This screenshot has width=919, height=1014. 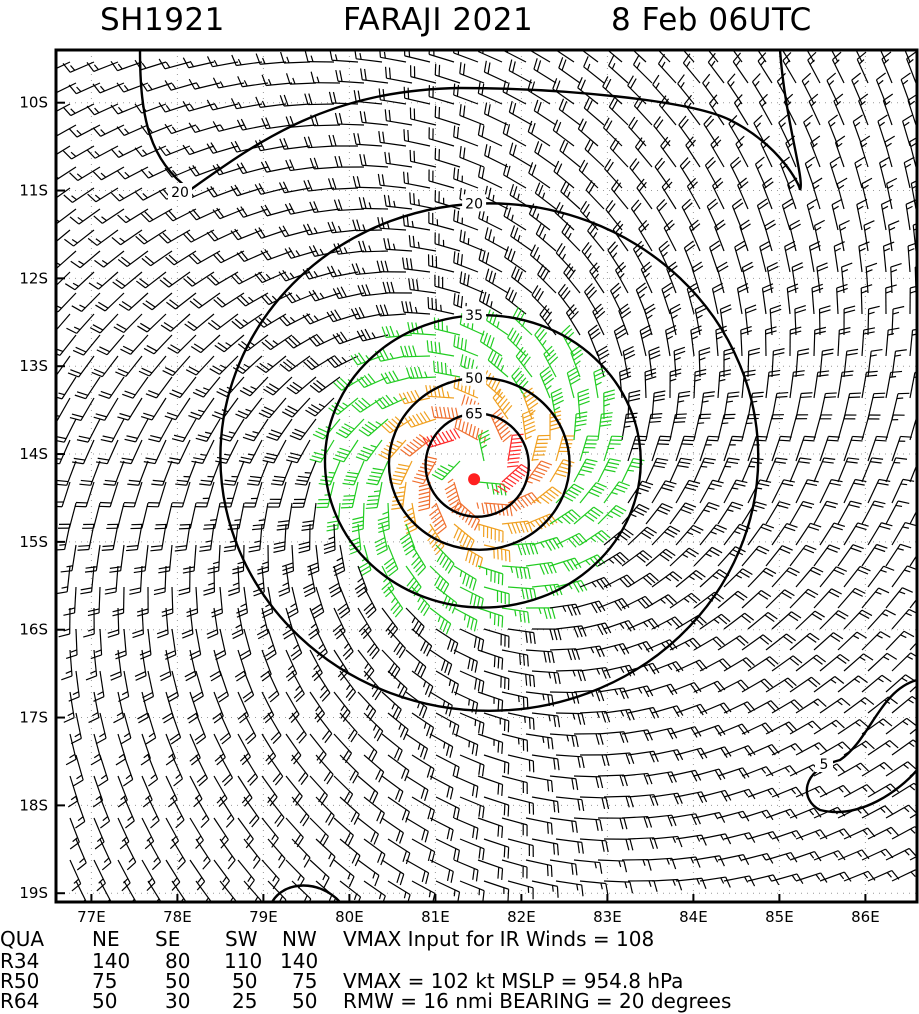 What do you see at coordinates (22, 939) in the screenshot?
I see `stats-header-quadrant: QUA` at bounding box center [22, 939].